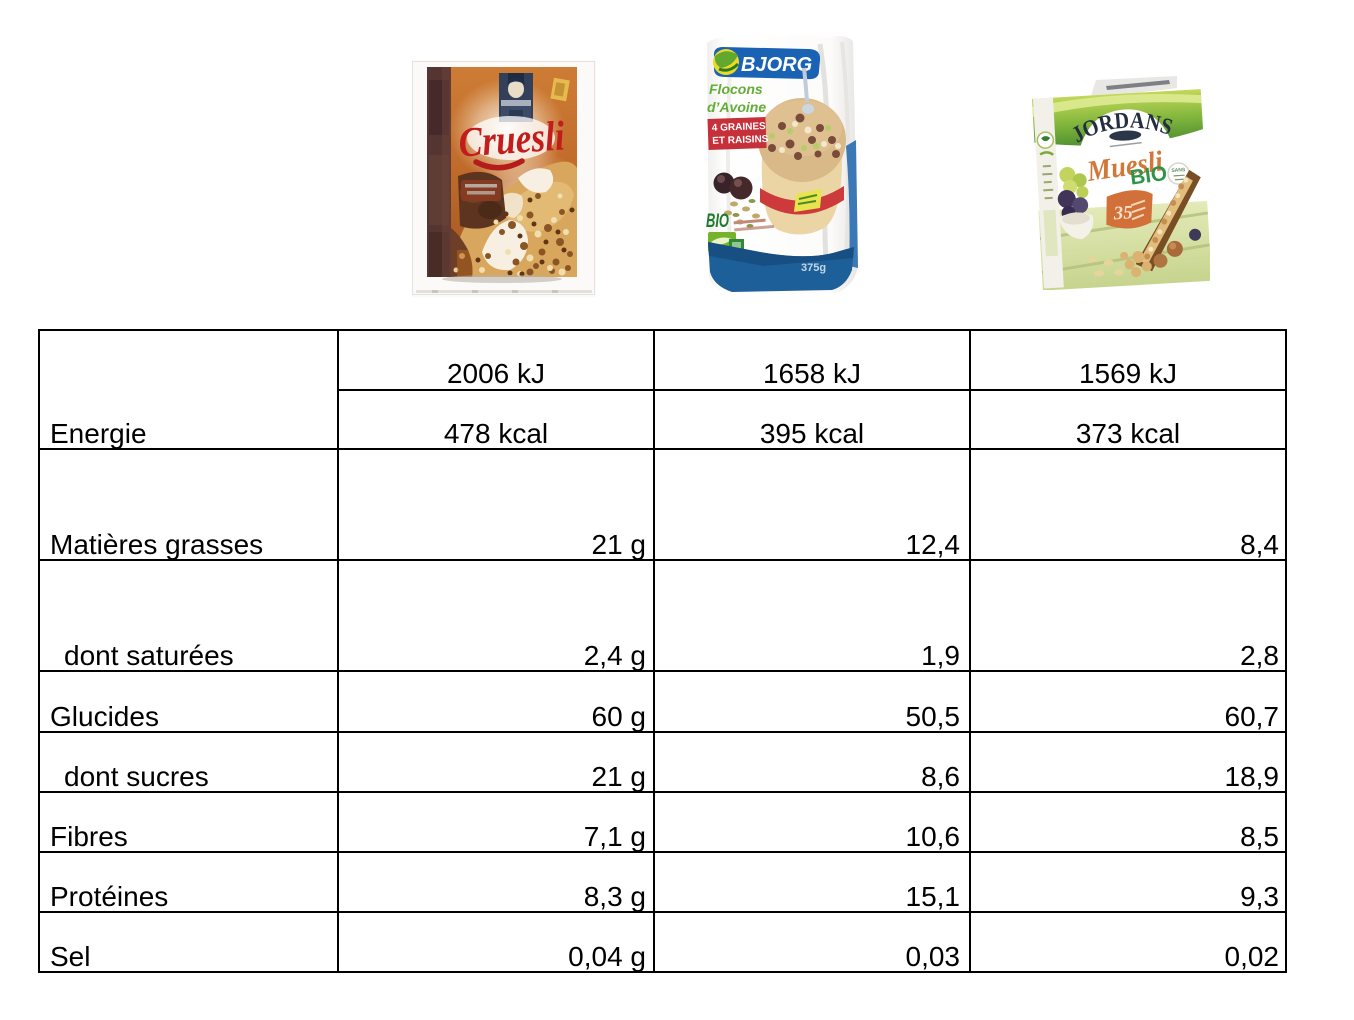 Image resolution: width=1354 pixels, height=1020 pixels. Describe the element at coordinates (1123, 213) in the screenshot. I see `svg-text: 35` at that location.